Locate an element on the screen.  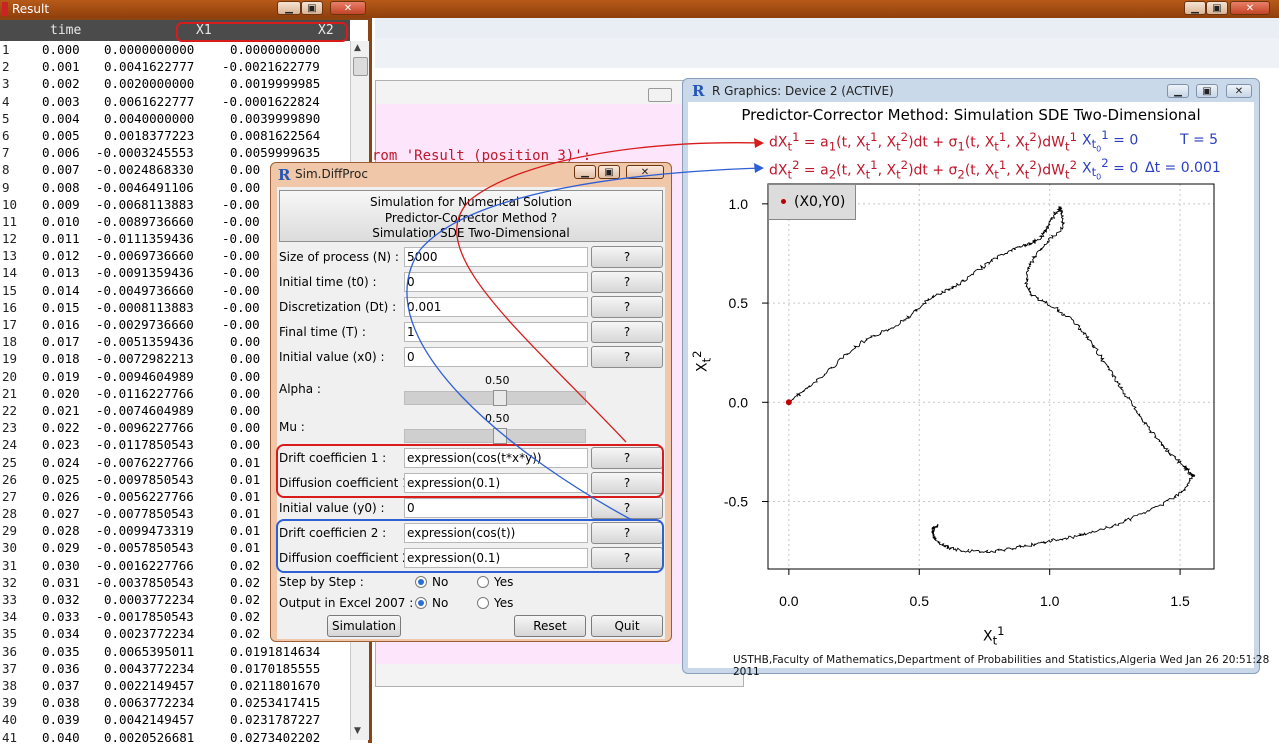
graphics-maximize-button: ▣ is located at coordinates (1207, 91).